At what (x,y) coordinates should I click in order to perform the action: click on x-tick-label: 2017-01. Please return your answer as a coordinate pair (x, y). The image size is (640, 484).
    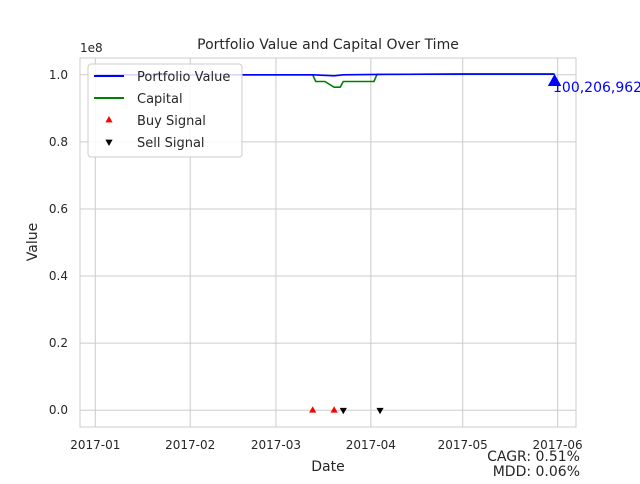
    Looking at the image, I should click on (95, 445).